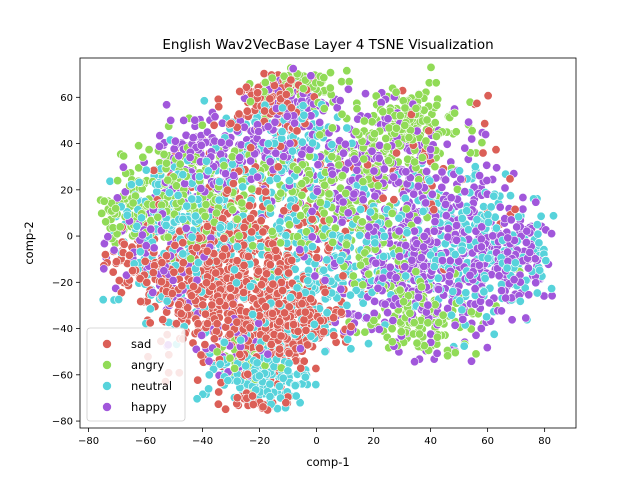  Describe the element at coordinates (316, 441) in the screenshot. I see `x-tick-label: 0` at that location.